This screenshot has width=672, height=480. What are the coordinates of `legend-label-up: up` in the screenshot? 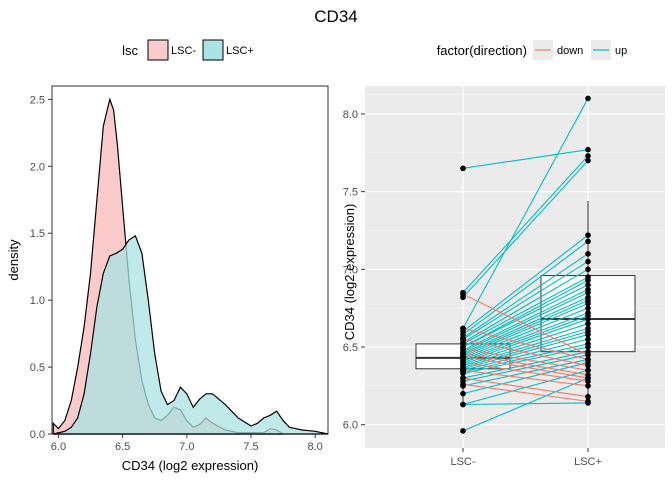 It's located at (621, 51).